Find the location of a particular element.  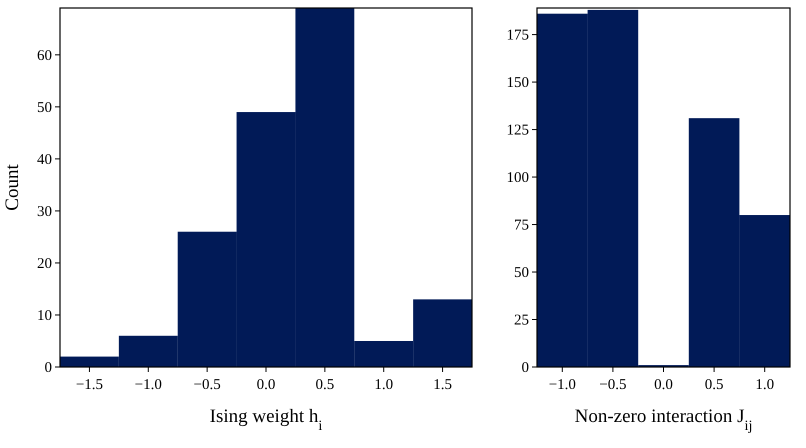

y-tick-label: 175 is located at coordinates (517, 36).